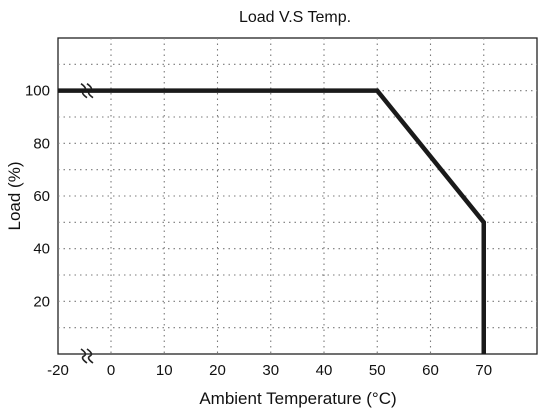  I want to click on y-tick-labels: 20 40 60 80 100, so click(37, 197).